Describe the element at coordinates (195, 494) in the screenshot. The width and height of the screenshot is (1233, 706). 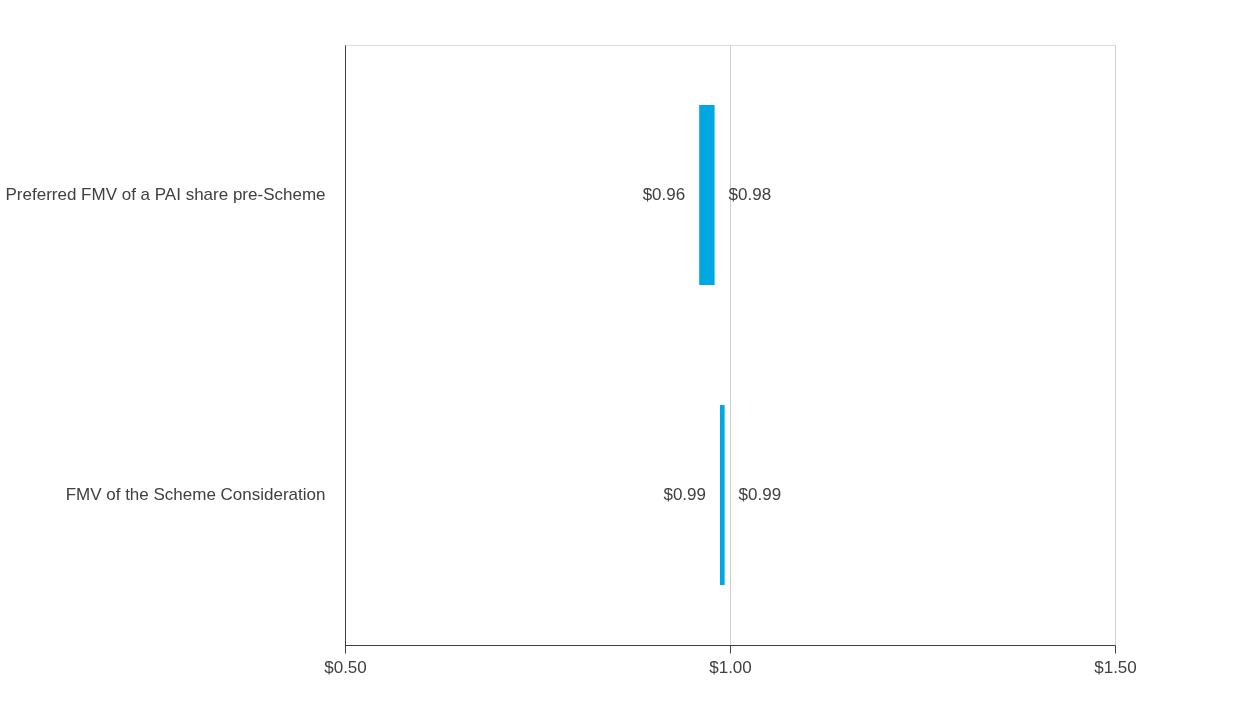
I see `y-tick-label: FMV of the Scheme Consideration` at that location.